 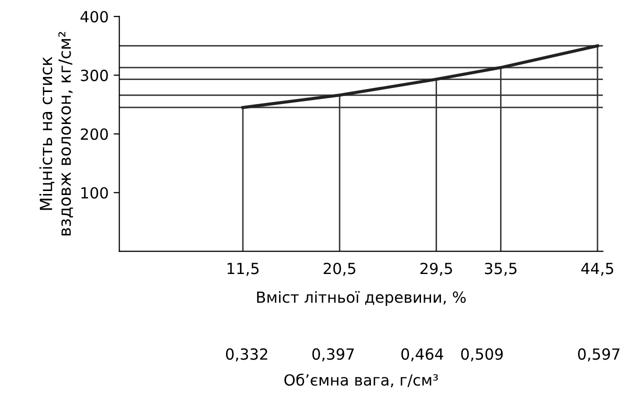 I want to click on y-tick-label: 100, so click(x=94, y=193).